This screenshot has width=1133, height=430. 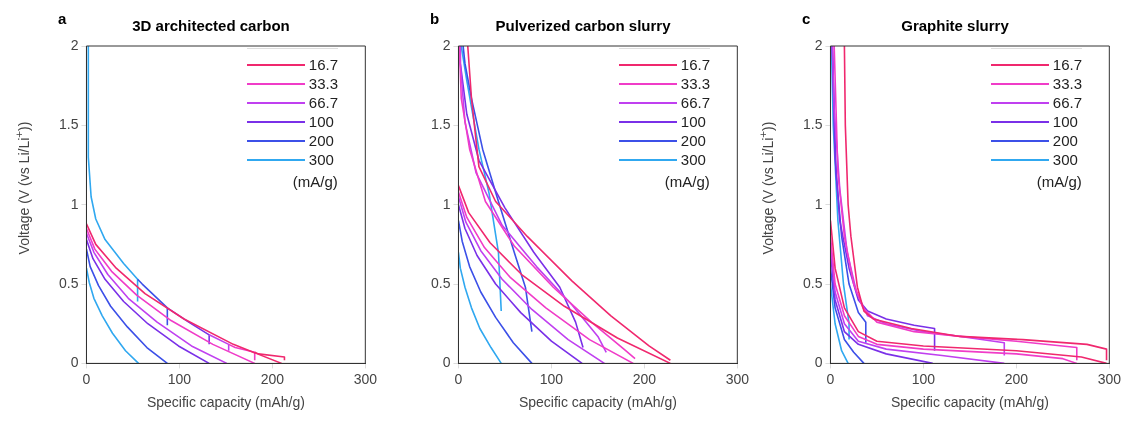 I want to click on text: a, so click(x=62, y=18).